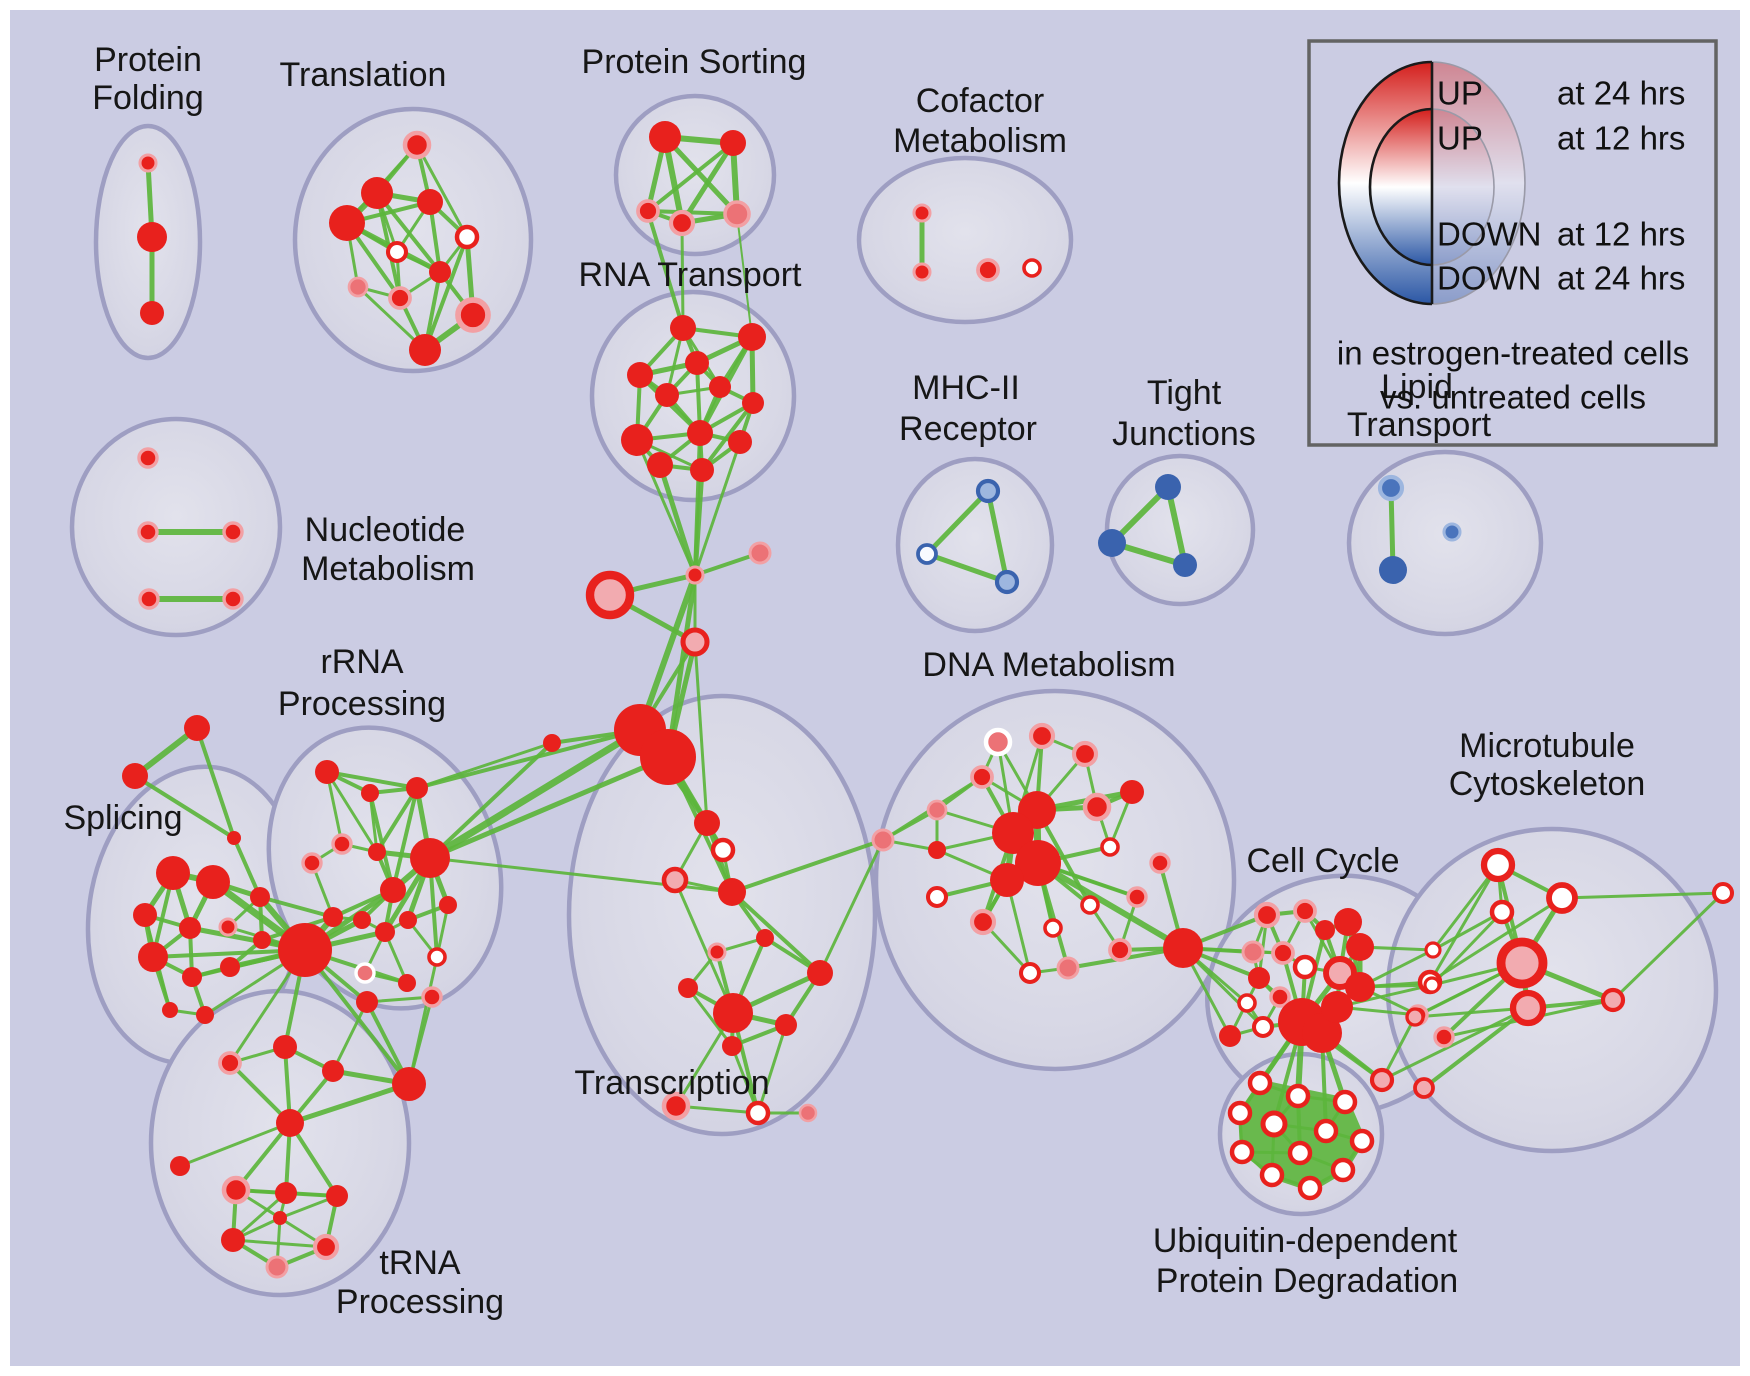  I want to click on cluster-label-tight-junctions: Tight, so click(1184, 393).